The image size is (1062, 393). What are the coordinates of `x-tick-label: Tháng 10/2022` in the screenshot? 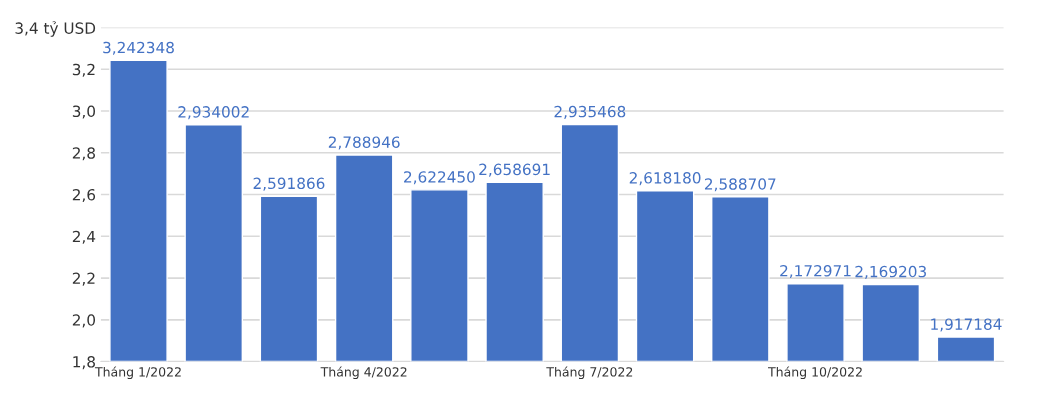 It's located at (815, 373).